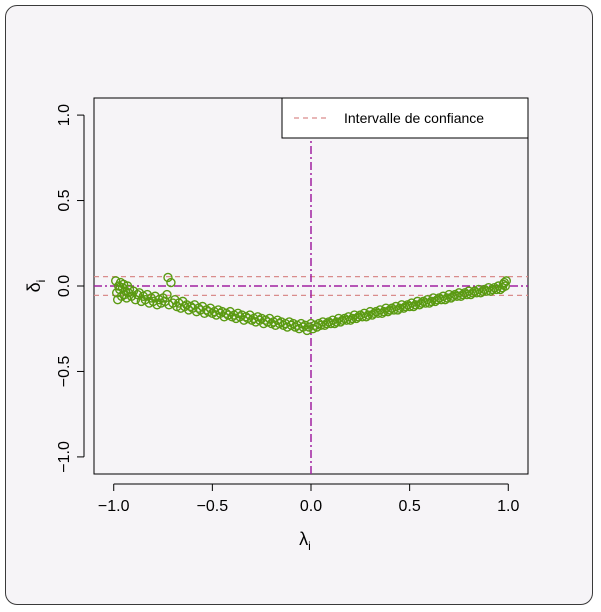 The height and width of the screenshot is (612, 601). I want to click on x-tick-label: −0.5, so click(213, 506).